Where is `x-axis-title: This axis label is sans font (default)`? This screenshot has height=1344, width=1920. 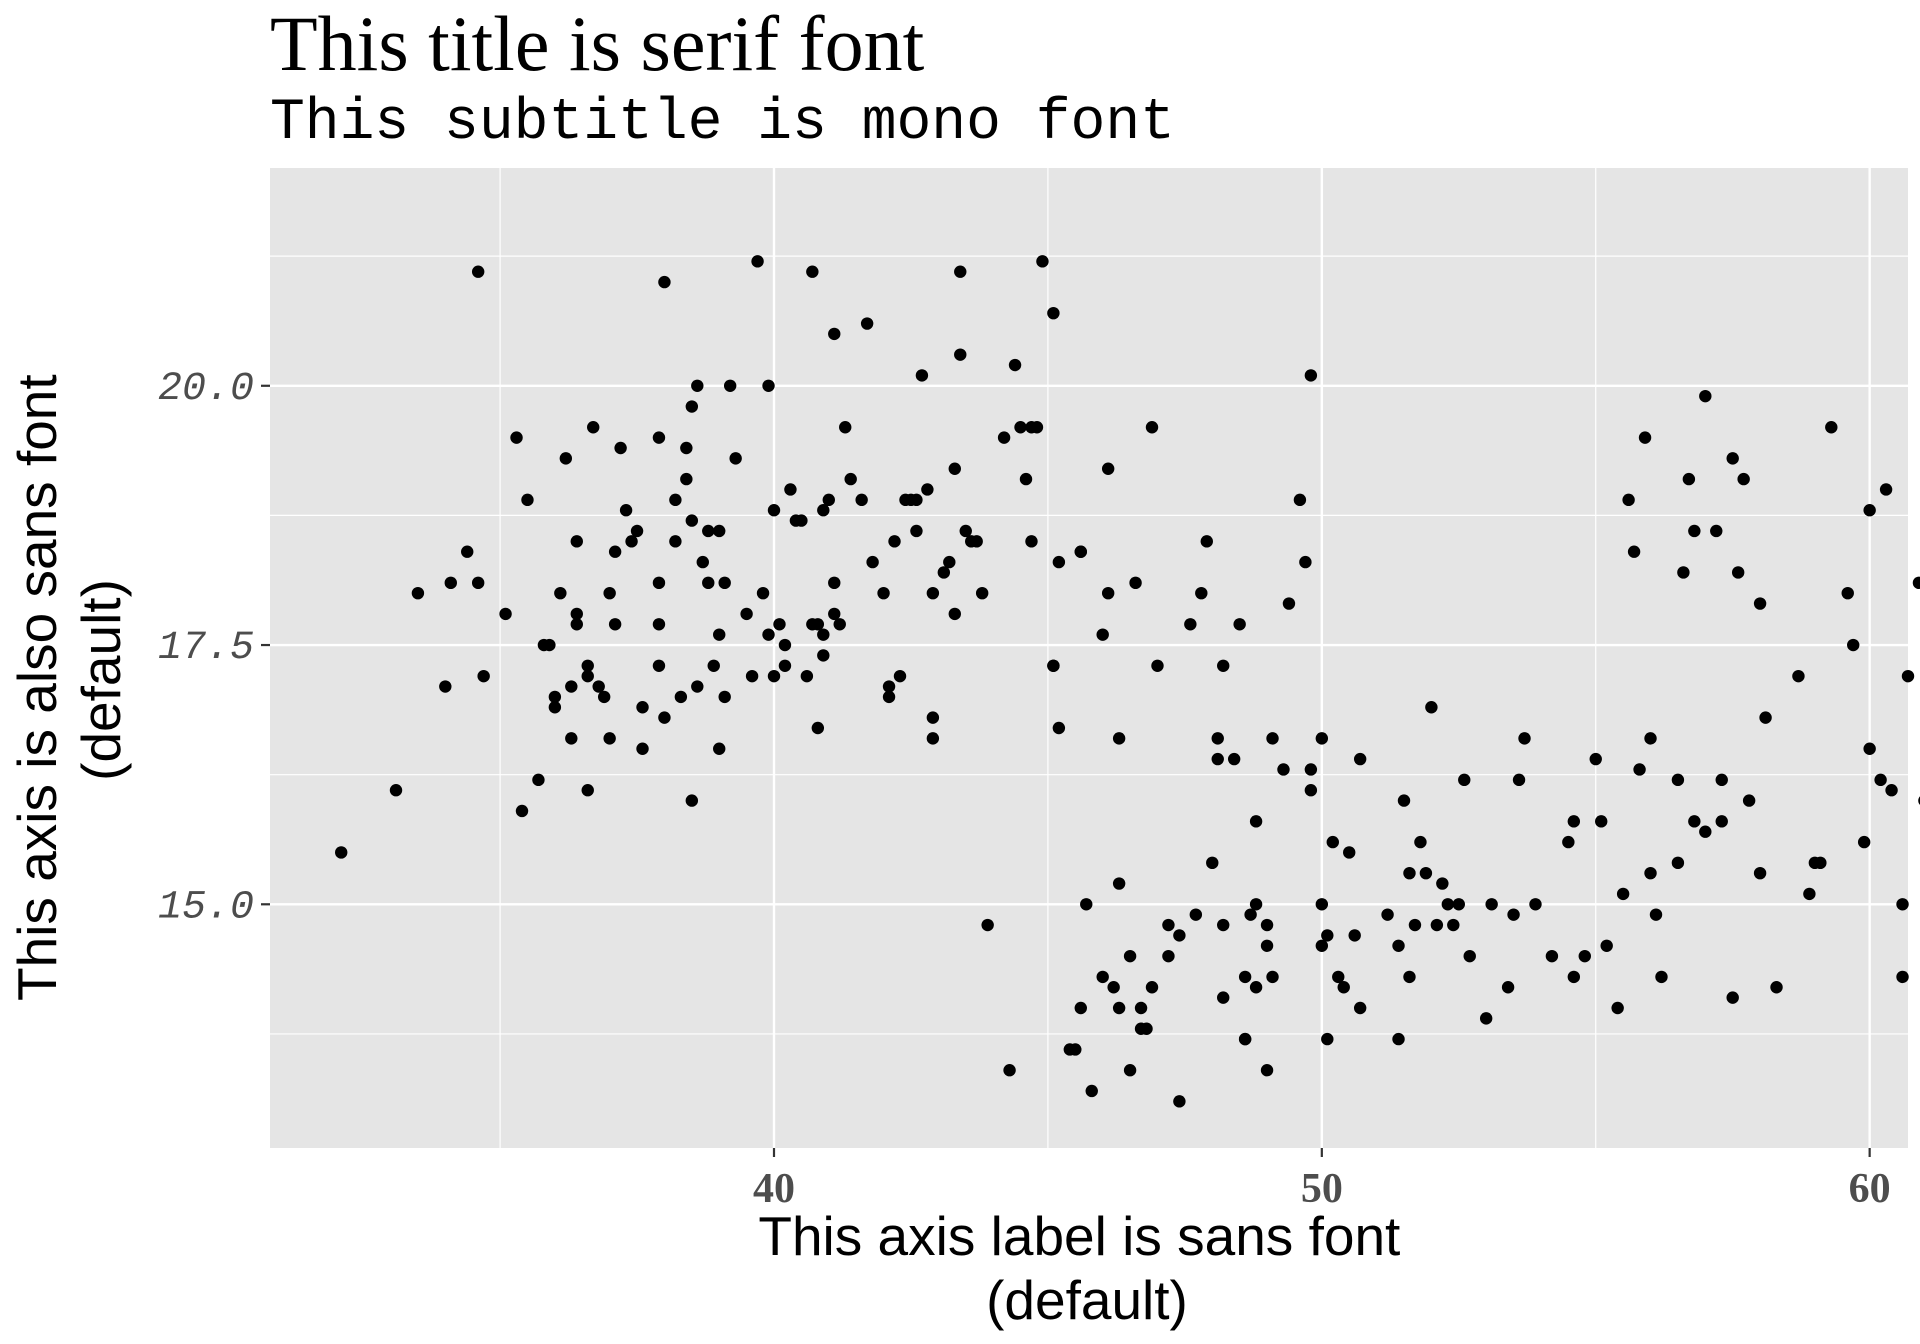 x-axis-title: This axis label is sans font (default) is located at coordinates (1086, 1268).